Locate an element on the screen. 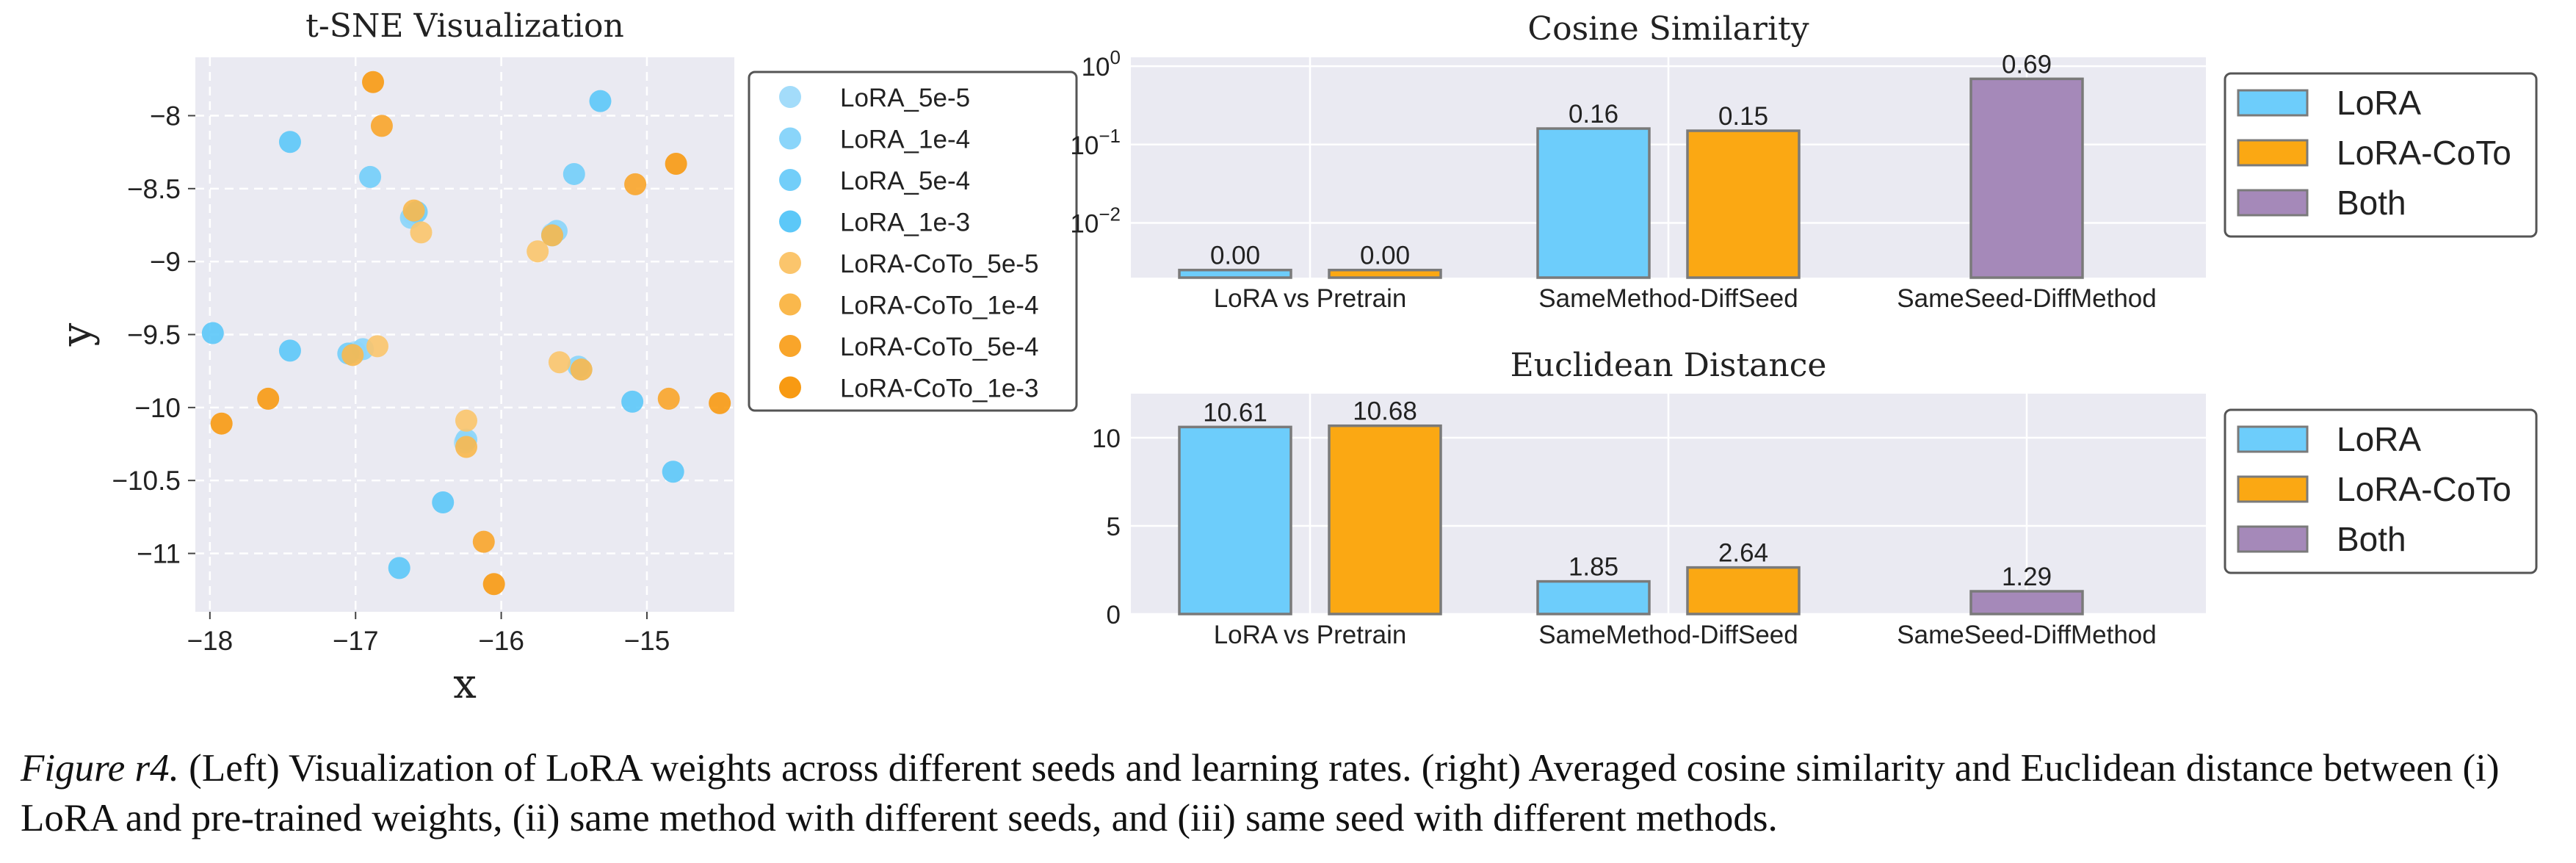 The image size is (2576, 863). cosine-title: Cosine Similarity is located at coordinates (1668, 29).